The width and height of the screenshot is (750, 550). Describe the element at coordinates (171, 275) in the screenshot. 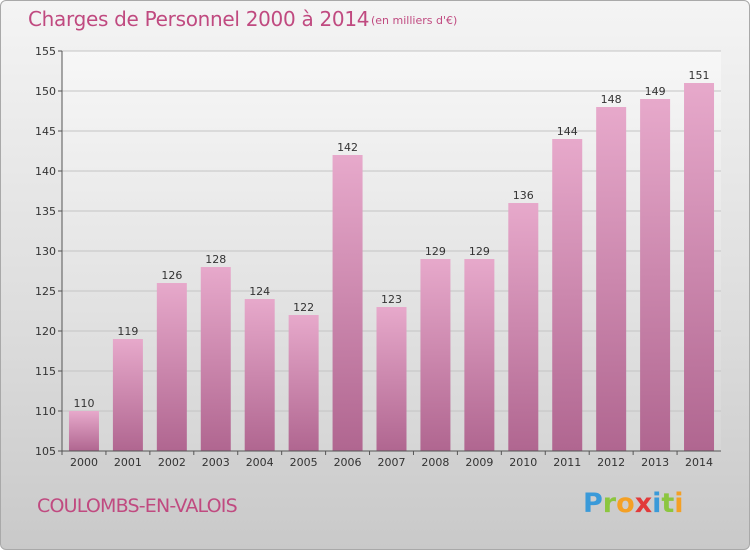

I see `data-label: 126` at that location.